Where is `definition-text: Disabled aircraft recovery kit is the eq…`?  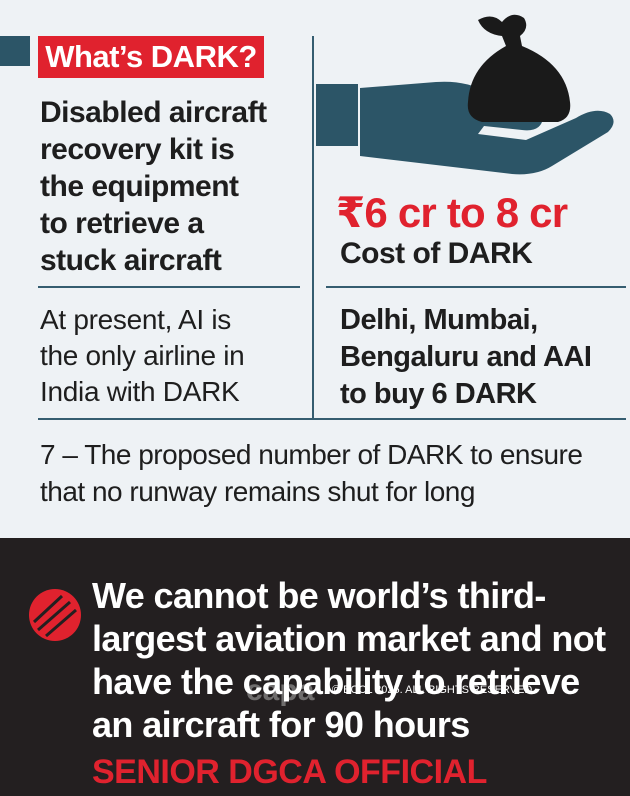 definition-text: Disabled aircraft recovery kit is the eq… is located at coordinates (170, 186).